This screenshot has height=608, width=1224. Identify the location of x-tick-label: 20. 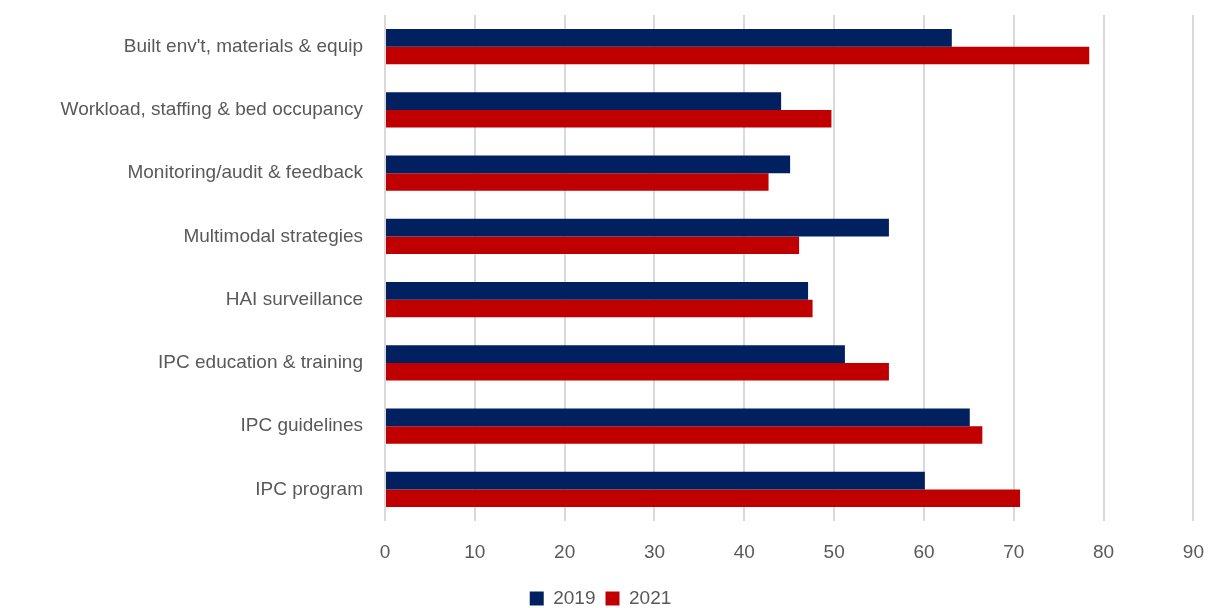
(565, 551).